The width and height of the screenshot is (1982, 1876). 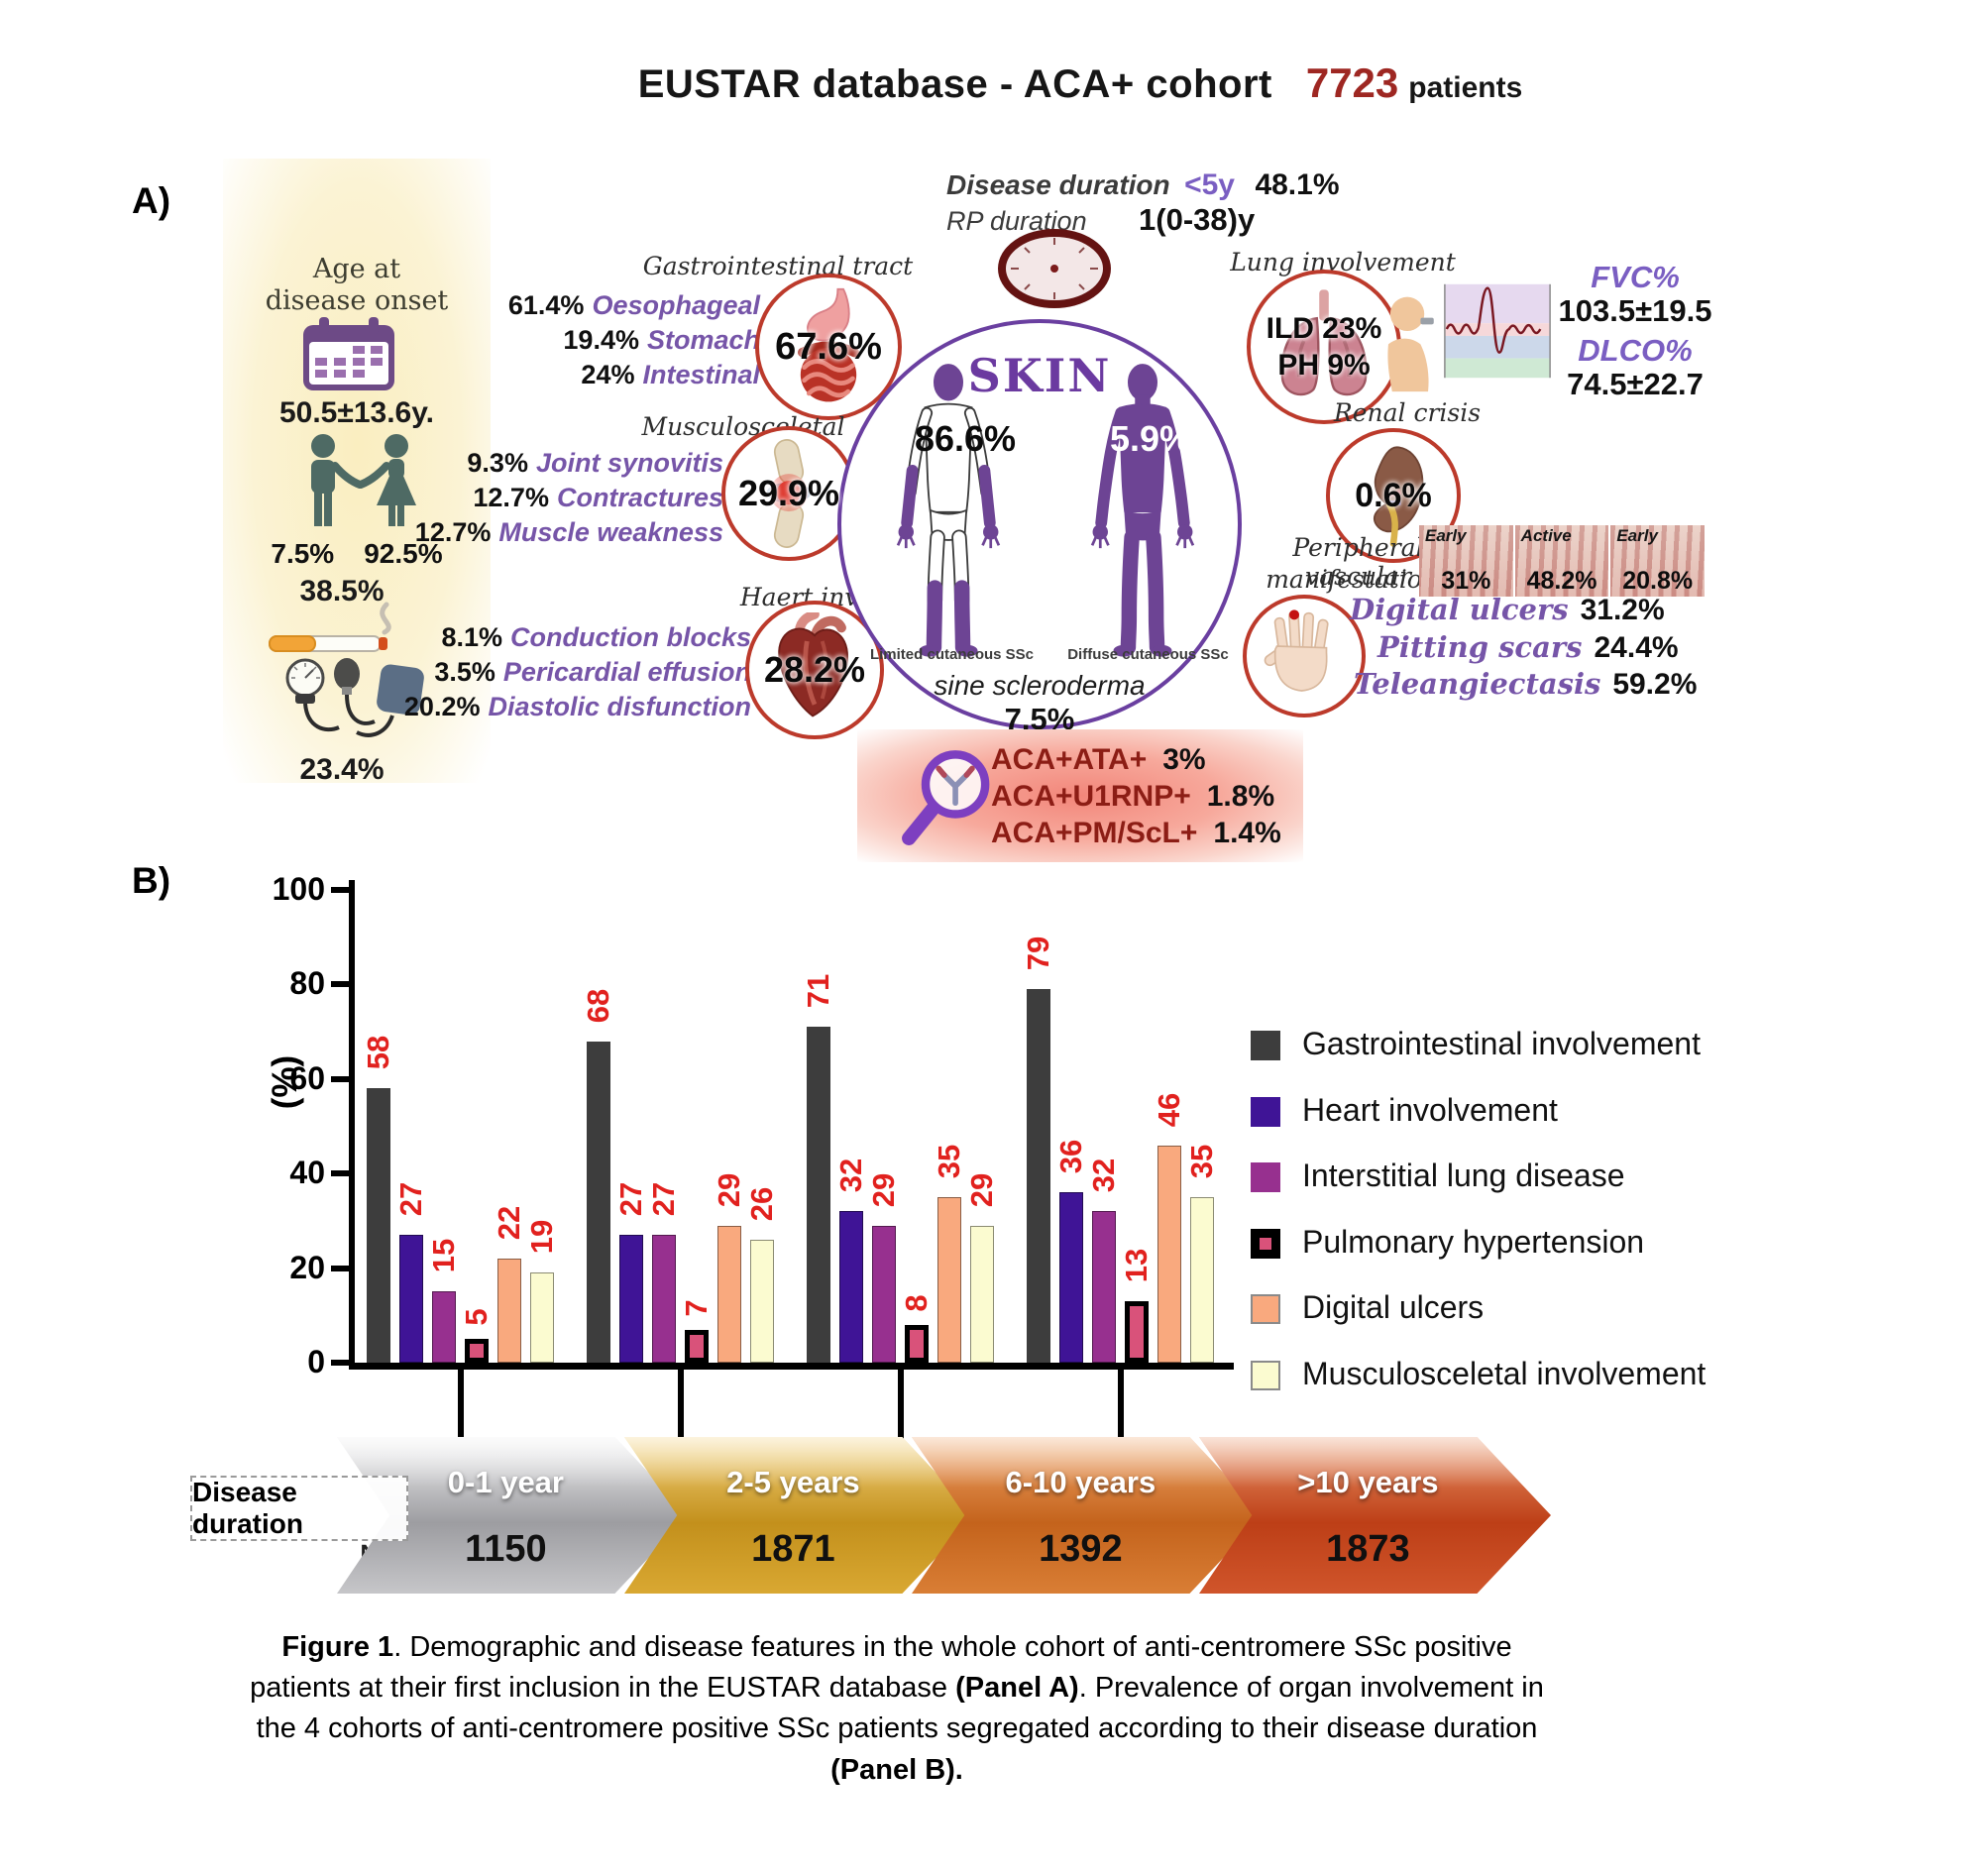 What do you see at coordinates (1430, 1109) in the screenshot?
I see `legend-label: Heart involvement` at bounding box center [1430, 1109].